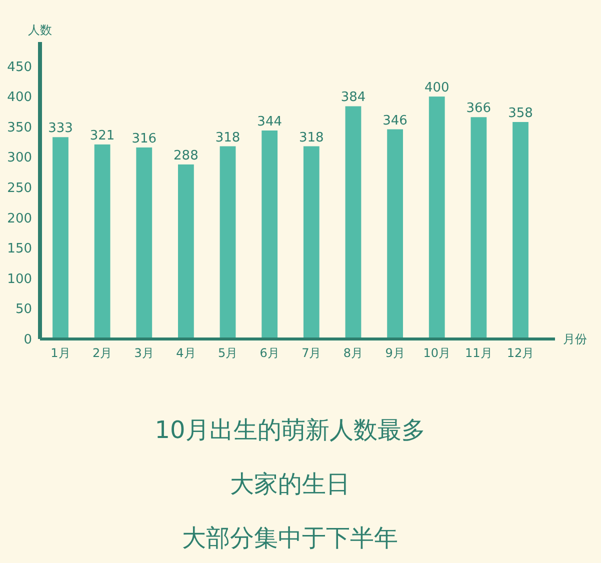  I want to click on y-axis-title: 人数, so click(40, 30).